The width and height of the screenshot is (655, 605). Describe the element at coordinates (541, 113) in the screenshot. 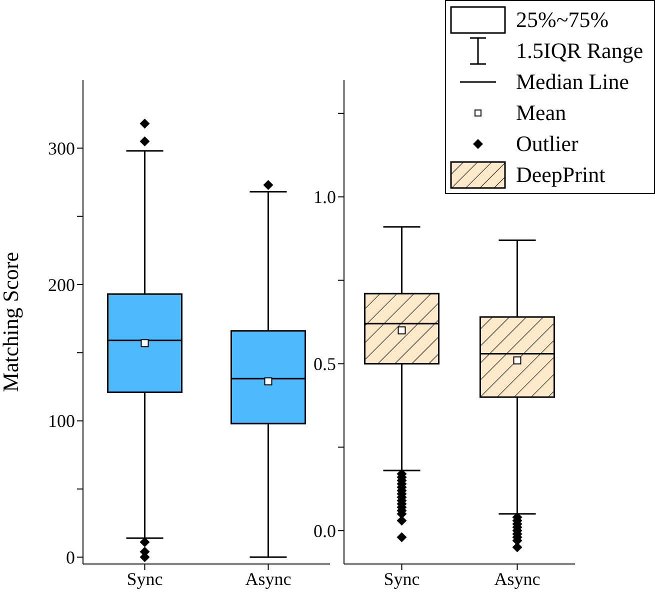

I see `annotation: Mean` at that location.